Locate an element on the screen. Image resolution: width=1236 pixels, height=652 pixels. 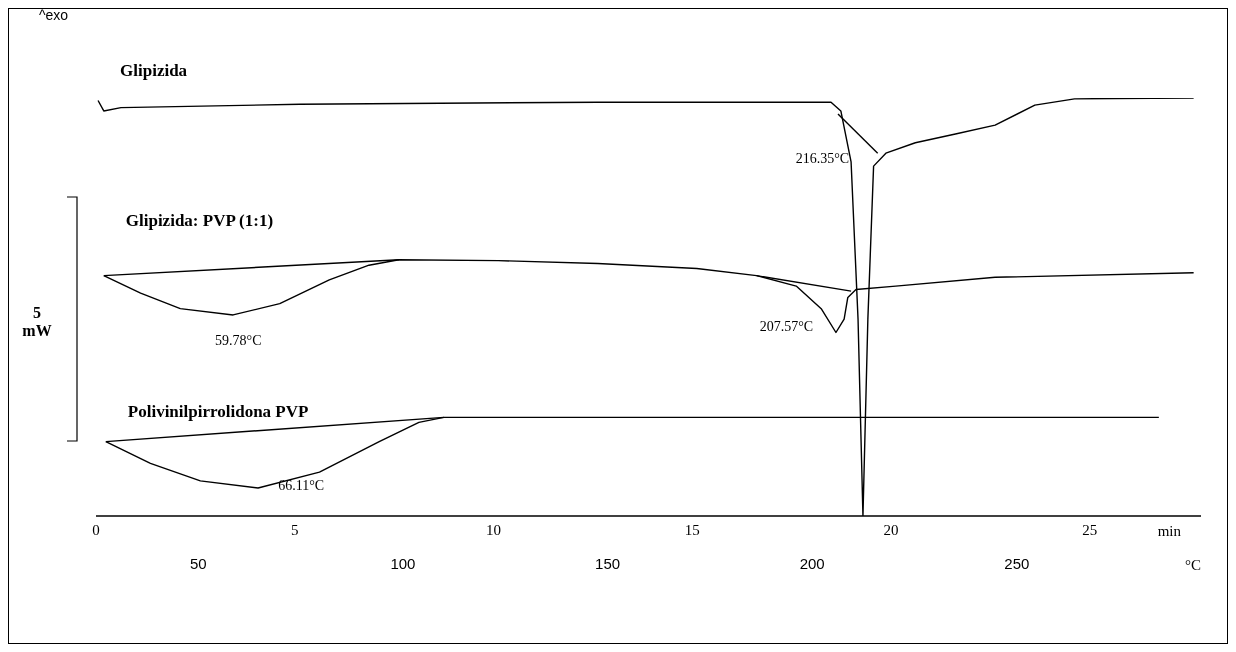
x-axis-title: °C is located at coordinates (1192, 565).